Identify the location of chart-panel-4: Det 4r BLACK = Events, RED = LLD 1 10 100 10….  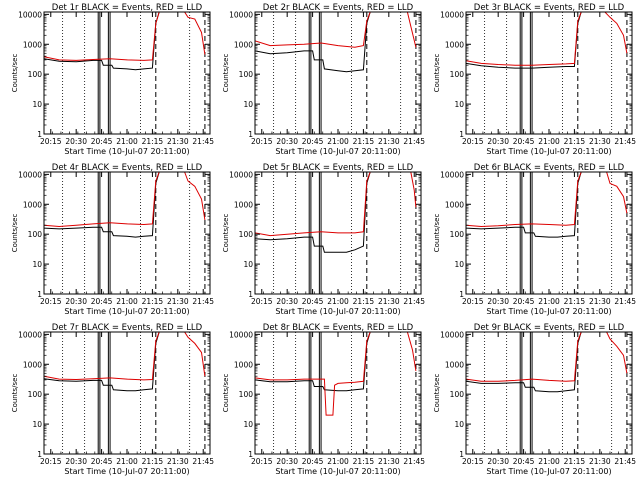
(112, 239).